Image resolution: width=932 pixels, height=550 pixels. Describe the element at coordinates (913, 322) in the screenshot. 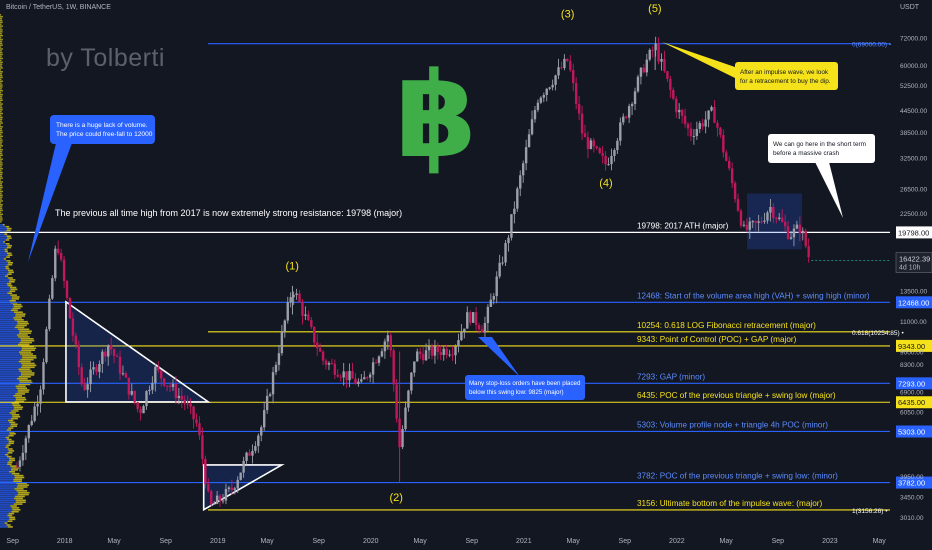

I see `y-axis-tick: 11000.00` at that location.